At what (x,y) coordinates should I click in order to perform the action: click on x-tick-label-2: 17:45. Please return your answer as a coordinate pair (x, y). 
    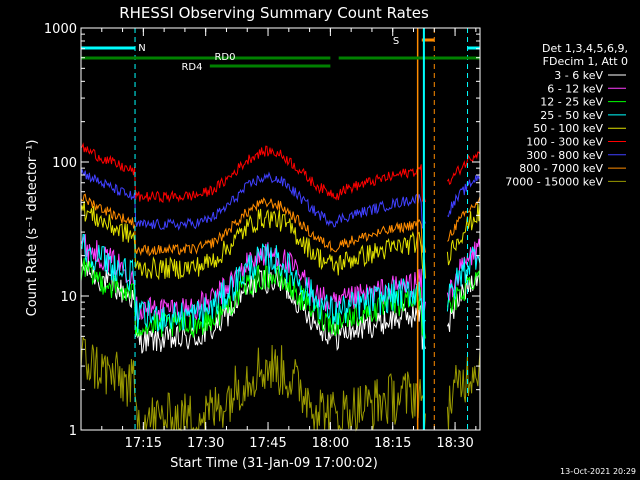
    Looking at the image, I should click on (267, 443).